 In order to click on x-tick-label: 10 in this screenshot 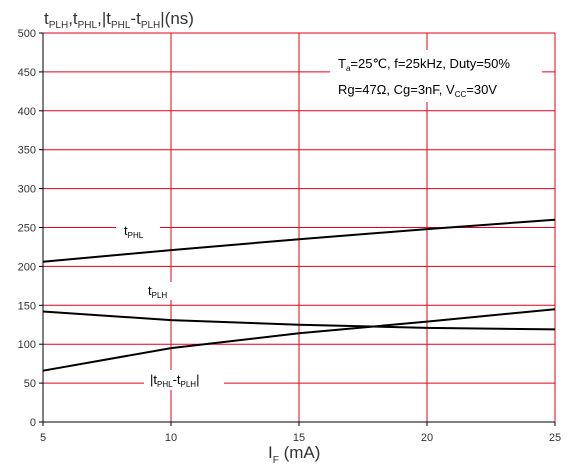, I will do `click(171, 438)`.